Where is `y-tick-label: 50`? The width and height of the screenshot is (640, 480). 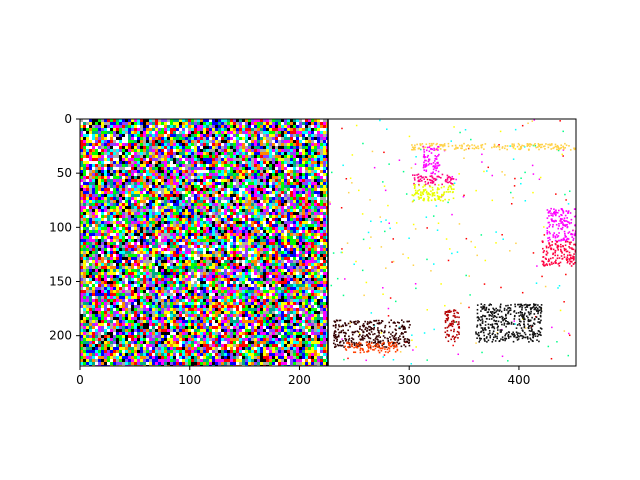
y-tick-label: 50 is located at coordinates (64, 173).